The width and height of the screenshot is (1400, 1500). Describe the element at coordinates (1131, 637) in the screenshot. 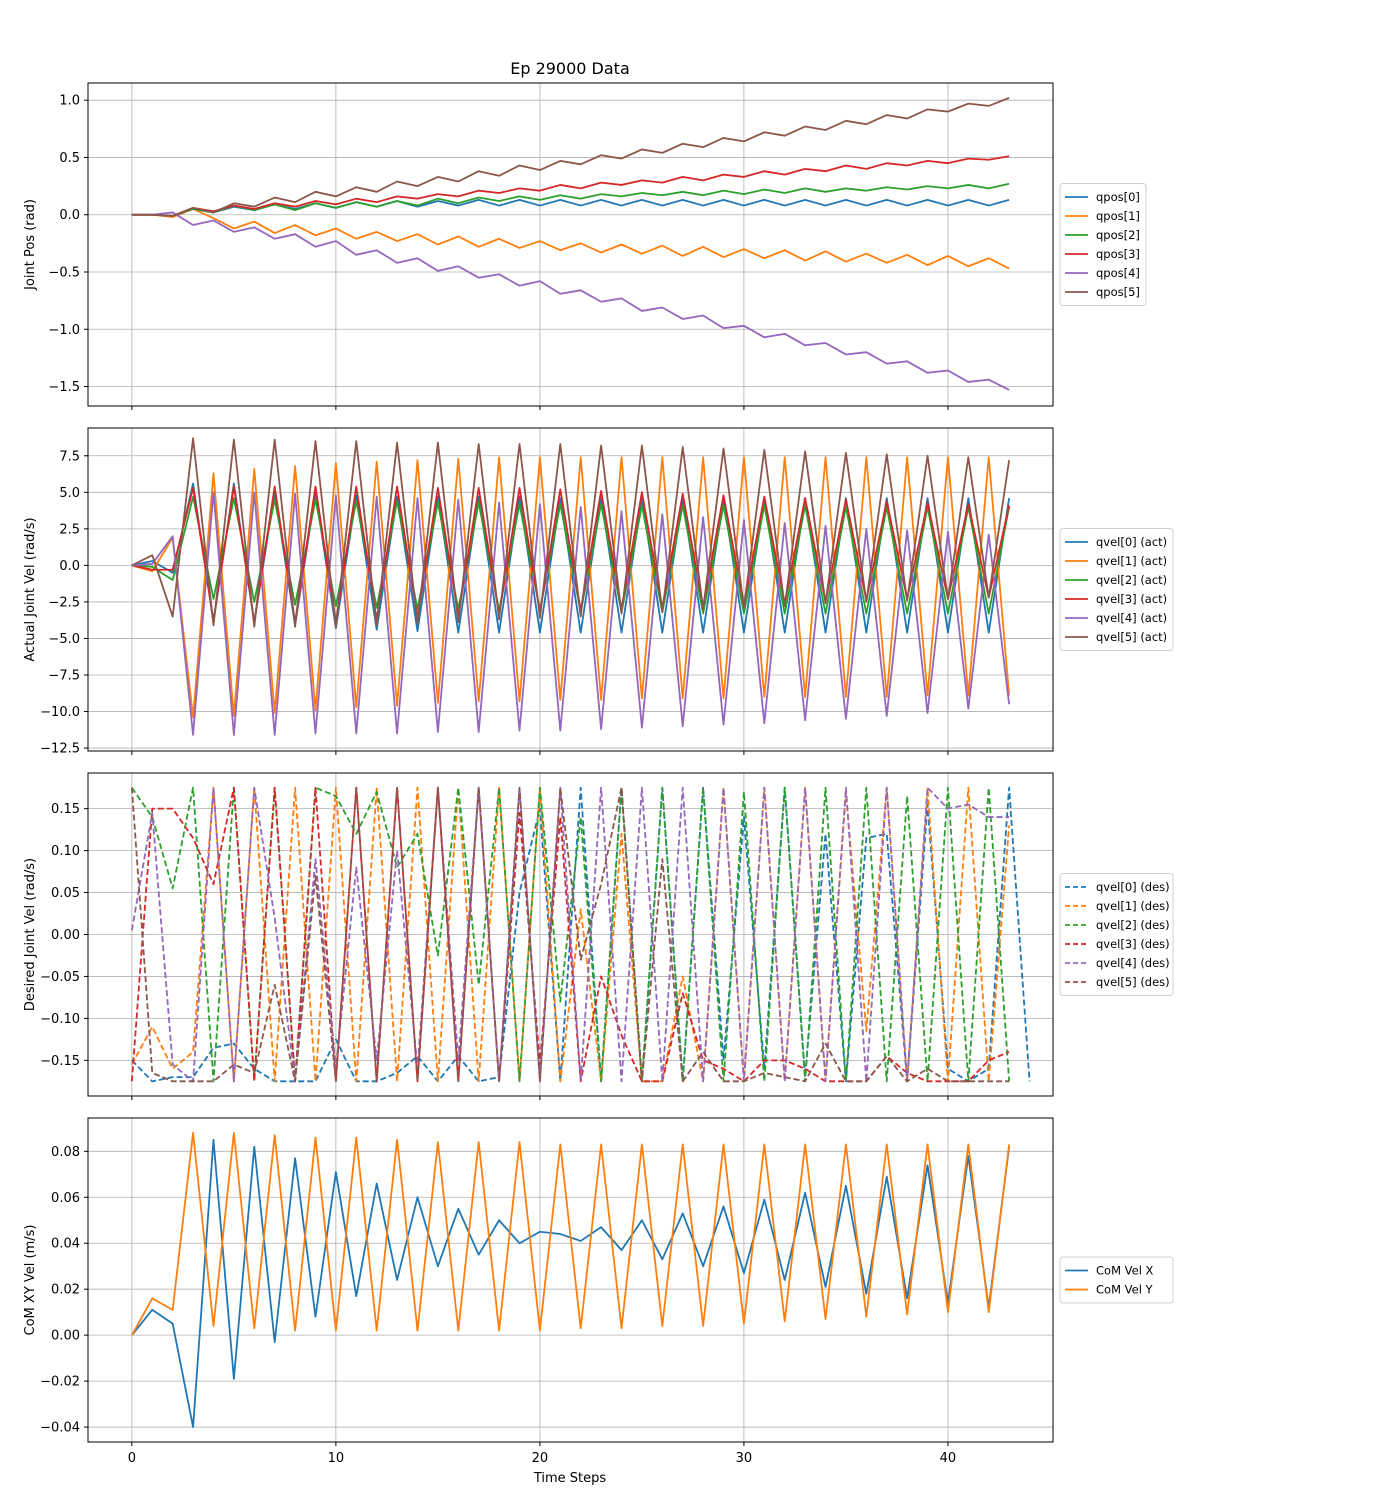

I see `legend-label: qvel[5] (act)` at that location.